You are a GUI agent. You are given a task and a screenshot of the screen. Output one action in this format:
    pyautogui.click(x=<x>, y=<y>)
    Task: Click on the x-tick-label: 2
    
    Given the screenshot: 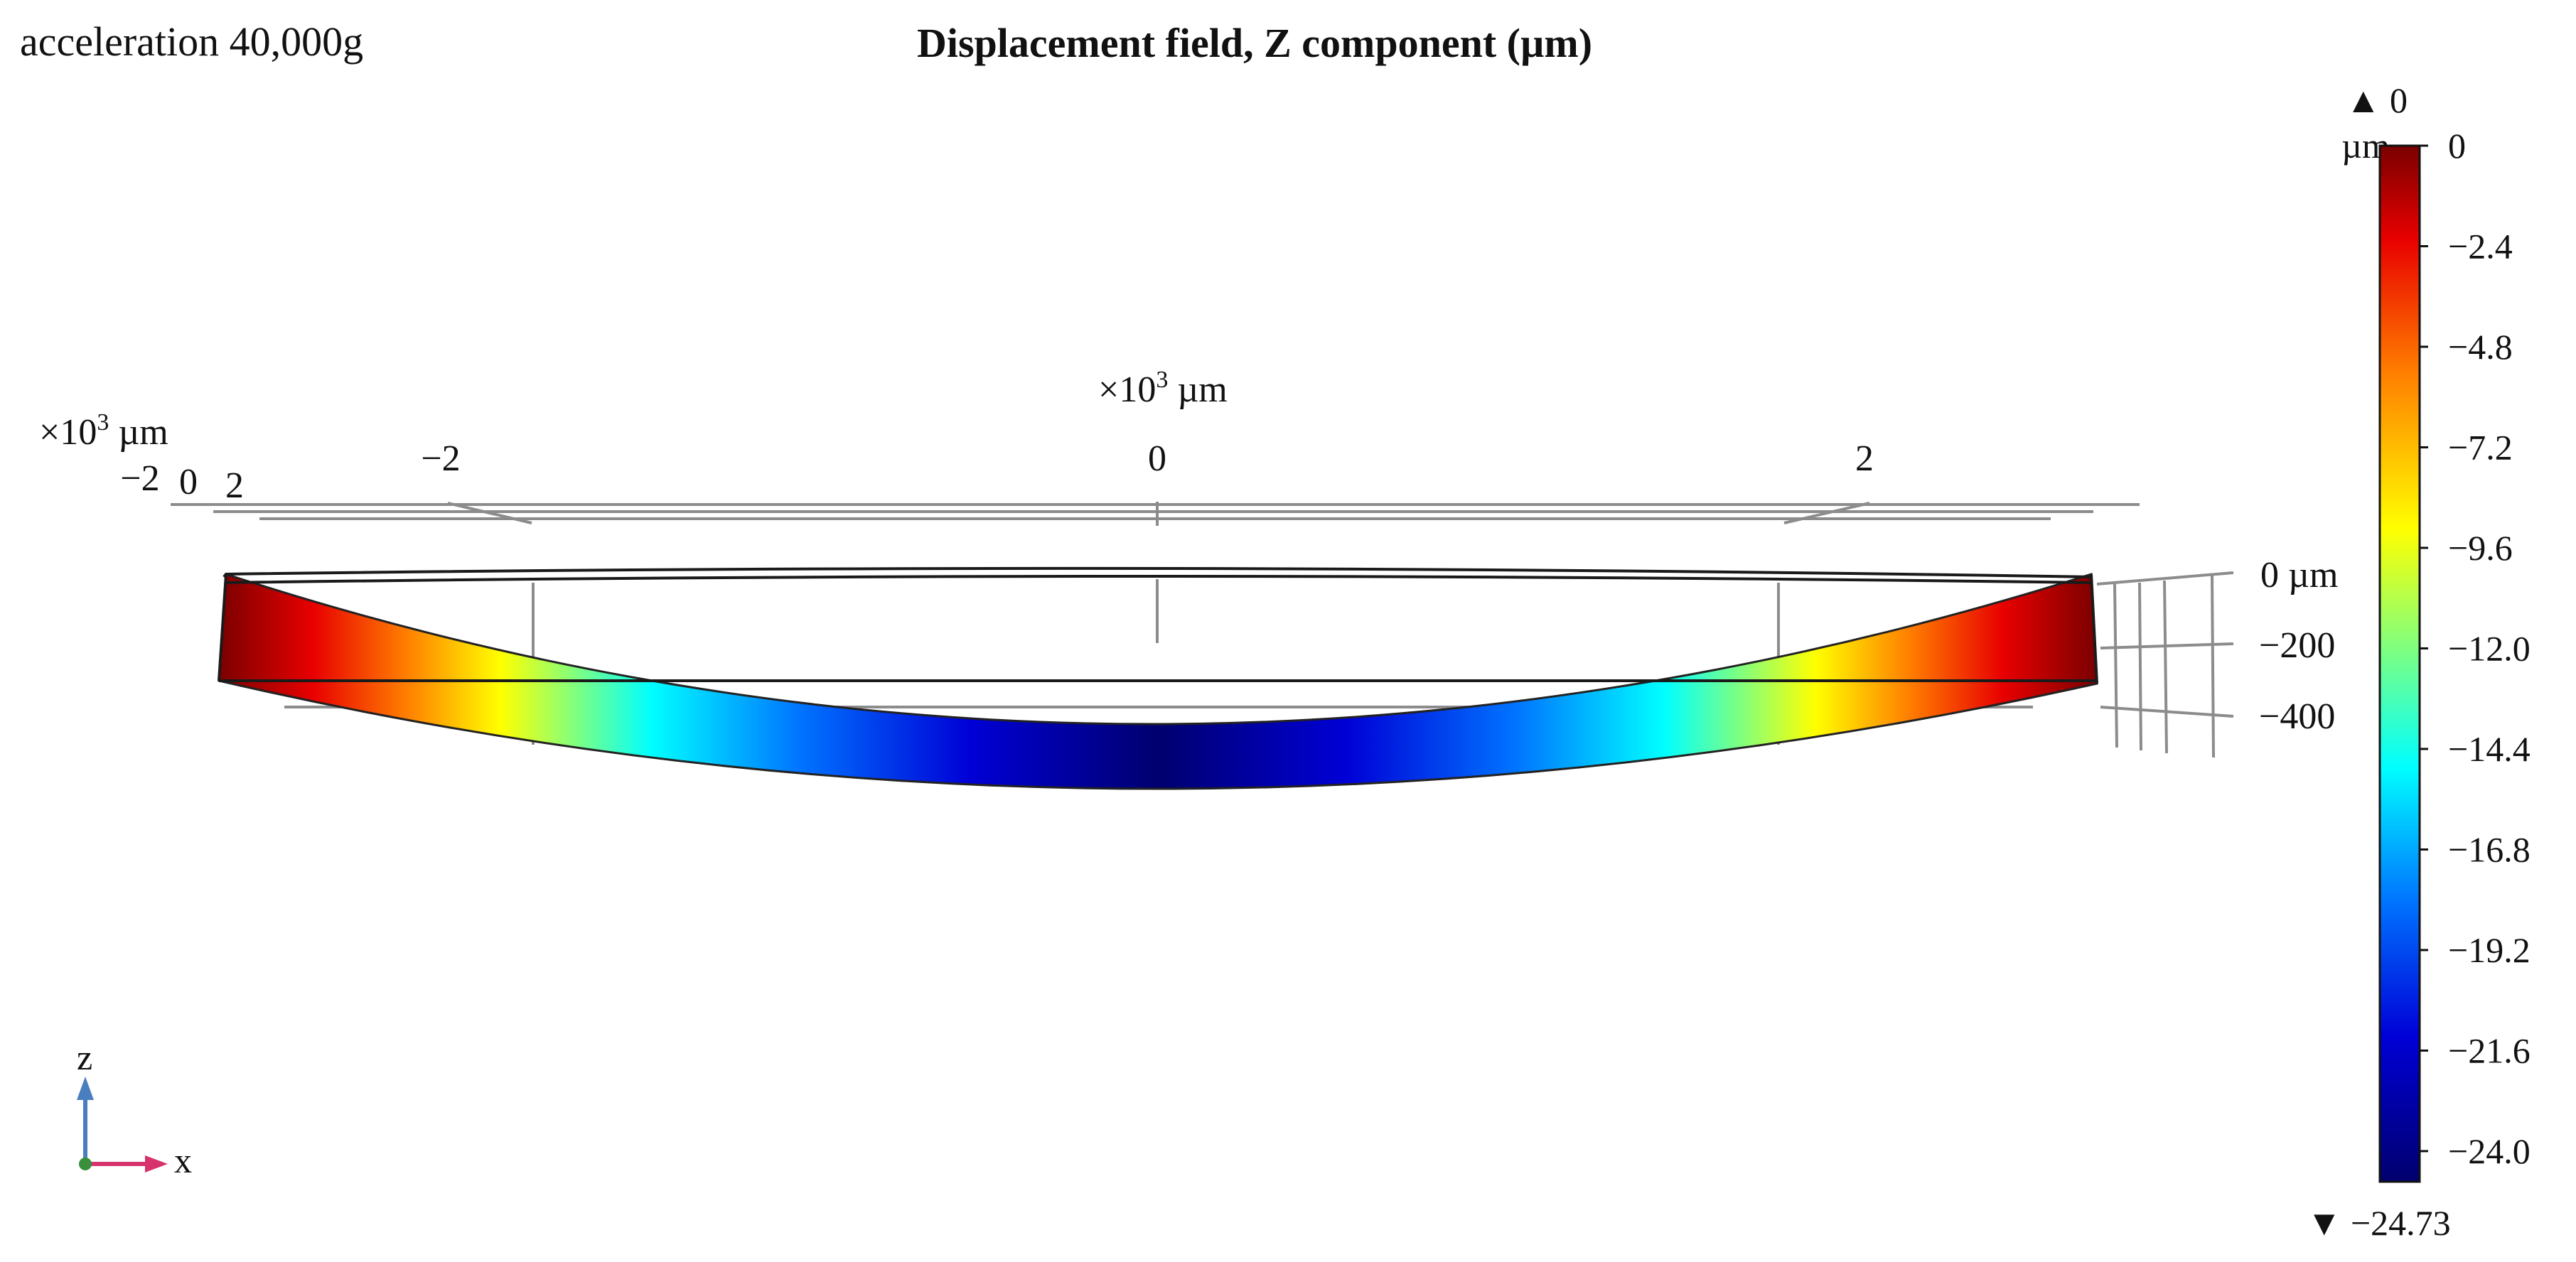 What is the action you would take?
    pyautogui.click(x=1864, y=458)
    